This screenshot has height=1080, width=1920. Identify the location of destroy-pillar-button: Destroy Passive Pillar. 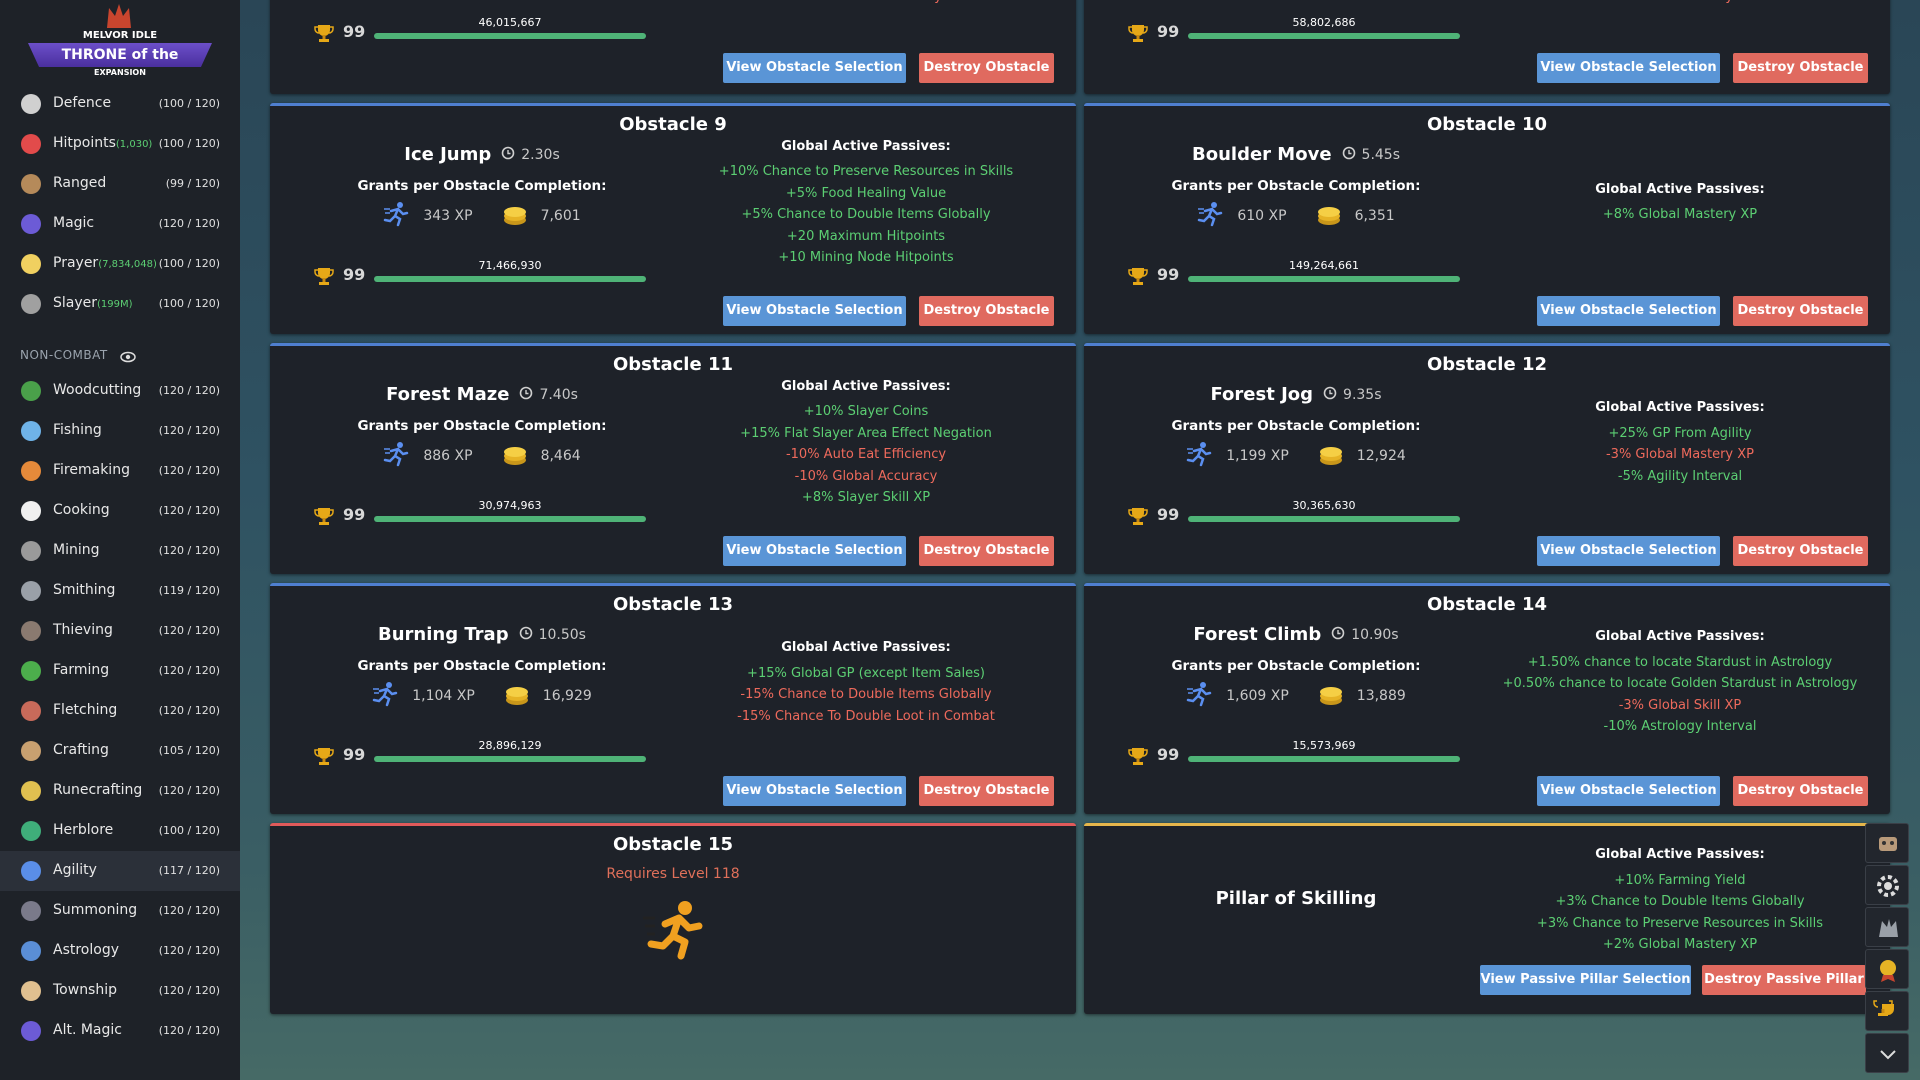
(1784, 980).